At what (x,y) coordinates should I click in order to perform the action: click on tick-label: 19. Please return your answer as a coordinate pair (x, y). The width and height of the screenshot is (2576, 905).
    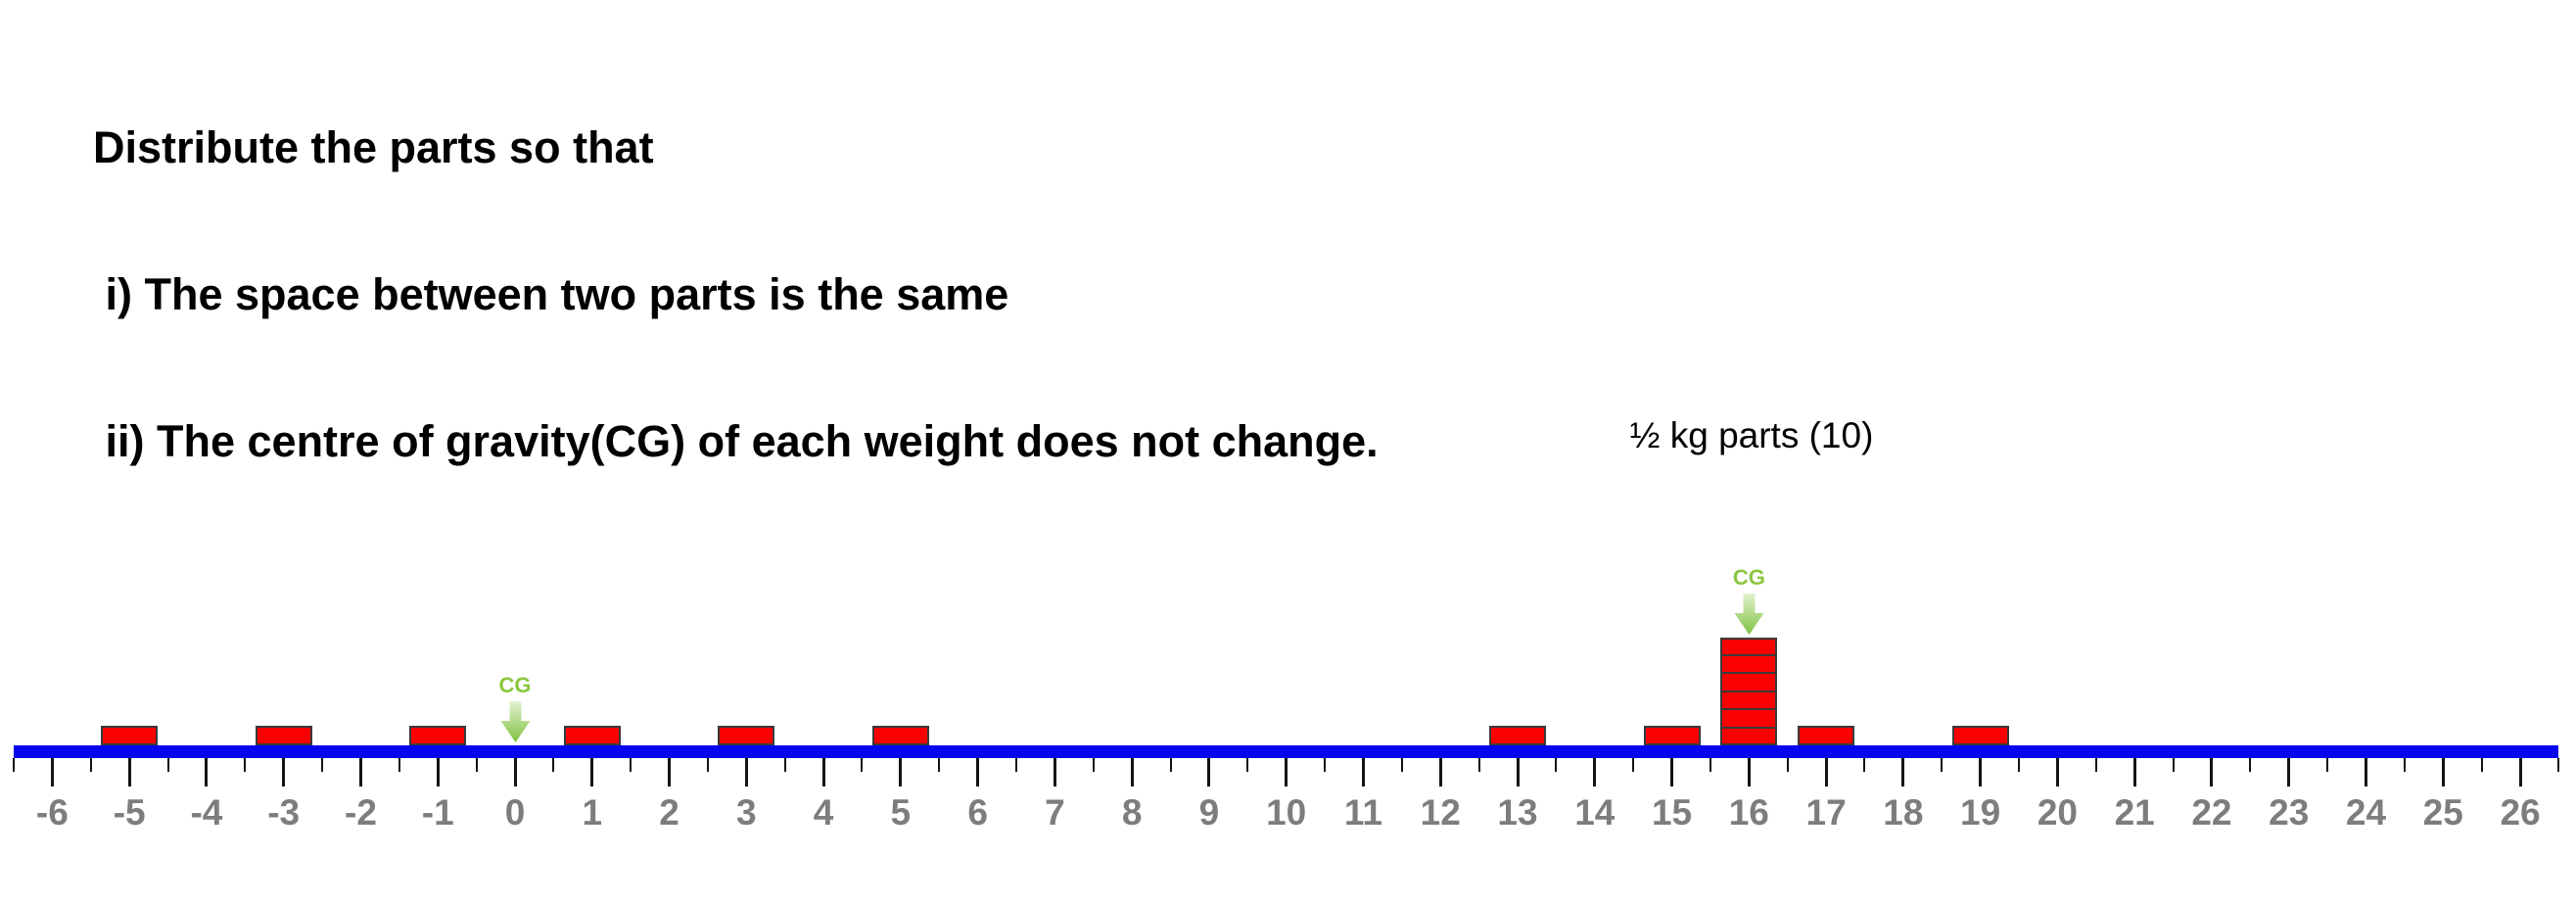
    Looking at the image, I should click on (1980, 812).